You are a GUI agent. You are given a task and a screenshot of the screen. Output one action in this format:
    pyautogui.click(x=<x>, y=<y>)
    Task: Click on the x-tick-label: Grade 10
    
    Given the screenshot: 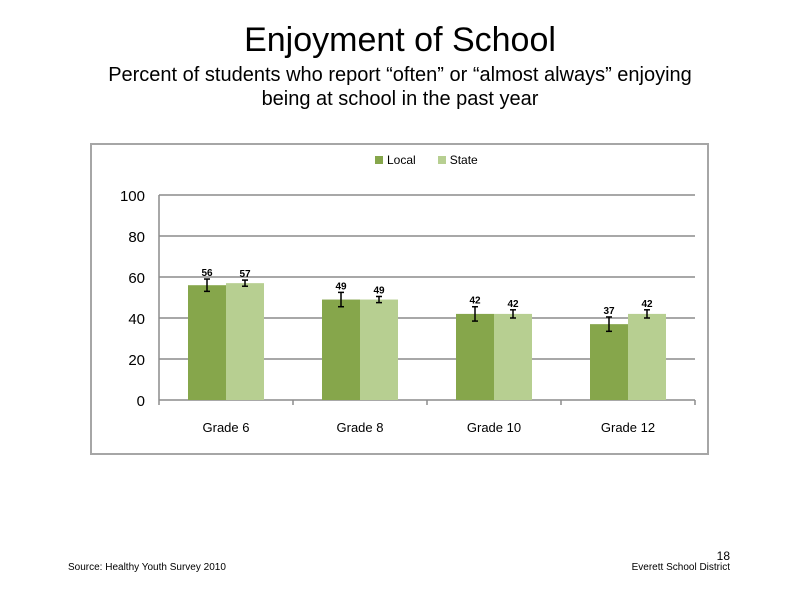 What is the action you would take?
    pyautogui.click(x=494, y=427)
    